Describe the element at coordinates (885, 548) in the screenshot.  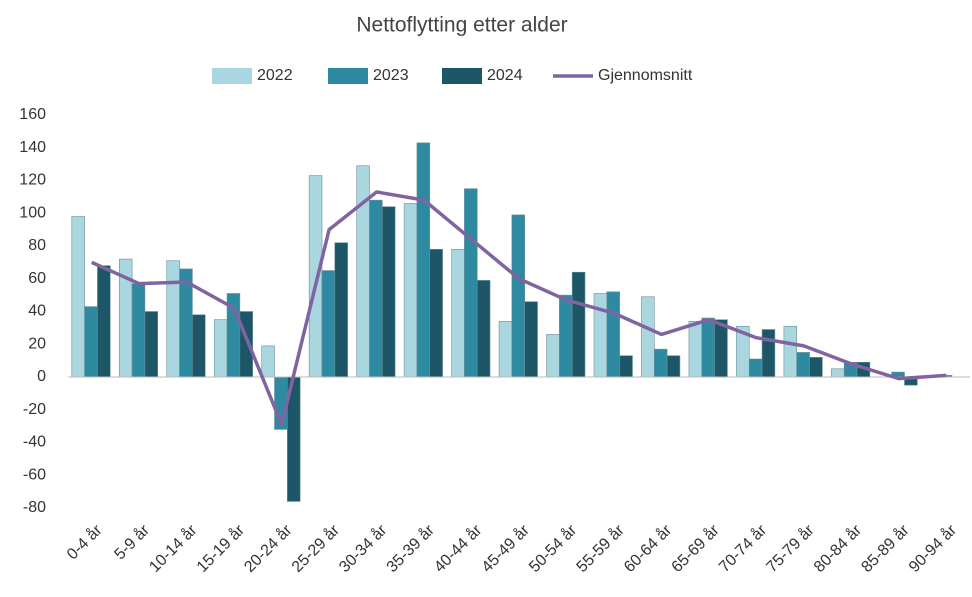
I see `x-tick-label: 85-89 år` at that location.